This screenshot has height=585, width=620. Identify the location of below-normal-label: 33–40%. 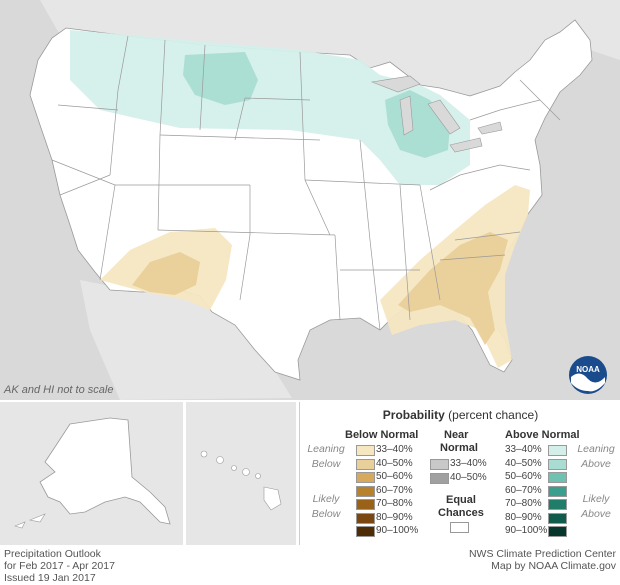
(394, 449).